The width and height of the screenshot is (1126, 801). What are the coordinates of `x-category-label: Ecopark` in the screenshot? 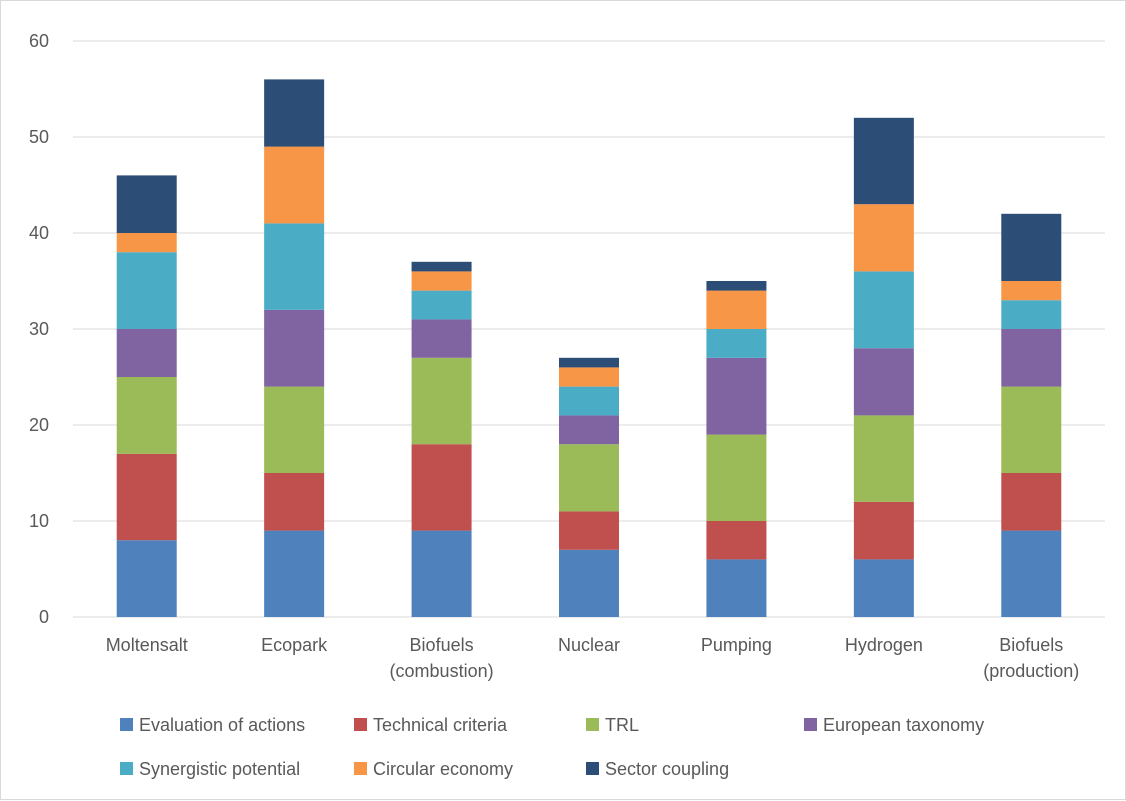 It's located at (294, 645).